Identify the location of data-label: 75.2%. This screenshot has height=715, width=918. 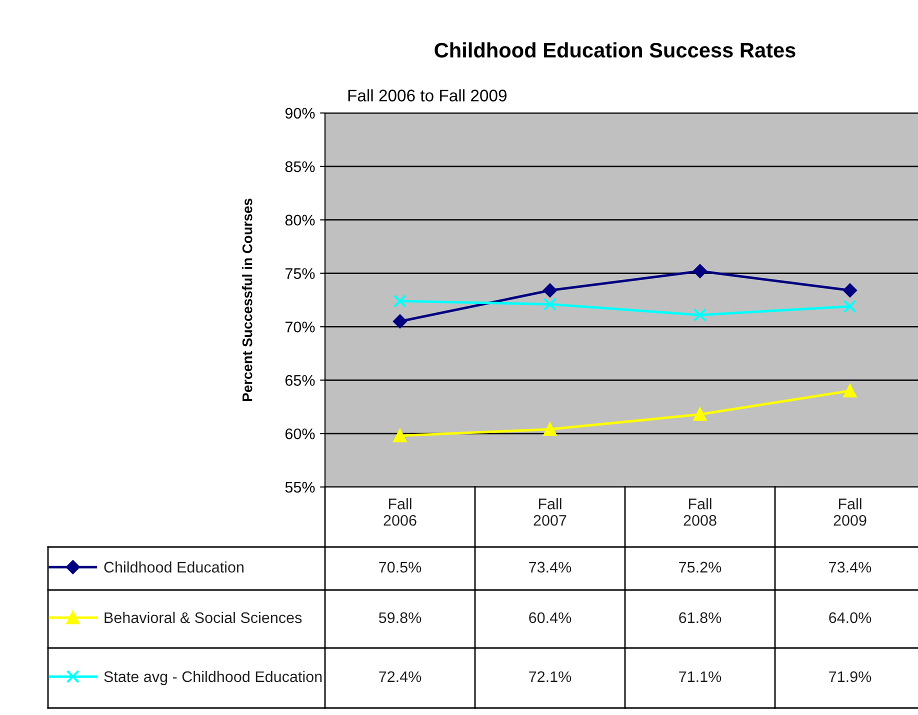
(700, 567).